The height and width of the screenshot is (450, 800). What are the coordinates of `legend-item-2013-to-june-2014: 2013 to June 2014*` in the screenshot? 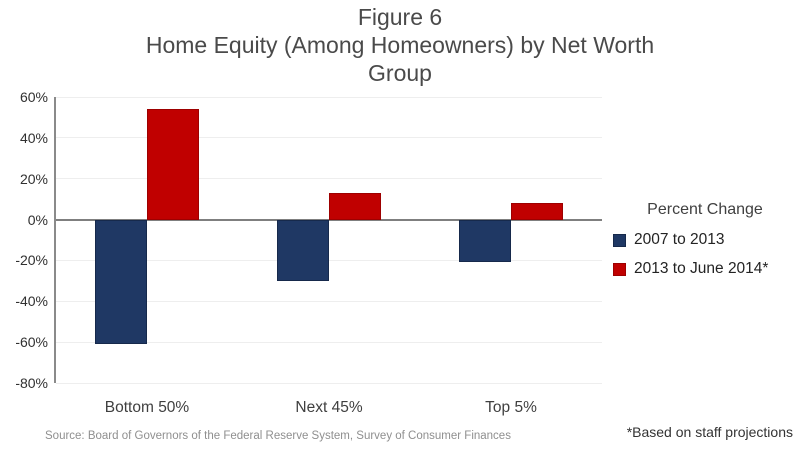 It's located at (705, 269).